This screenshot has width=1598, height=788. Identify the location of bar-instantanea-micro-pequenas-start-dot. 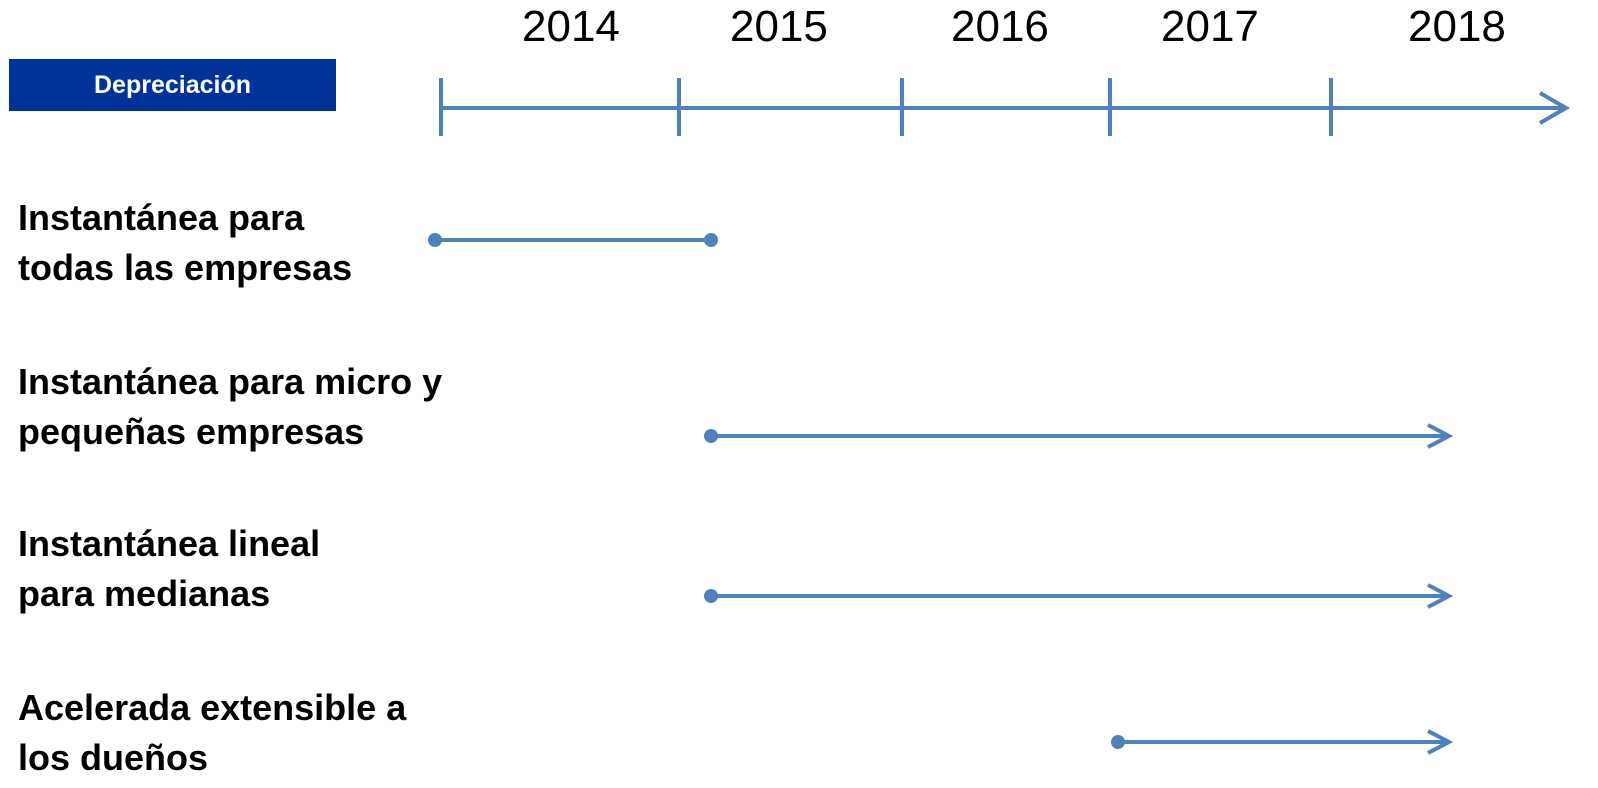
(711, 436).